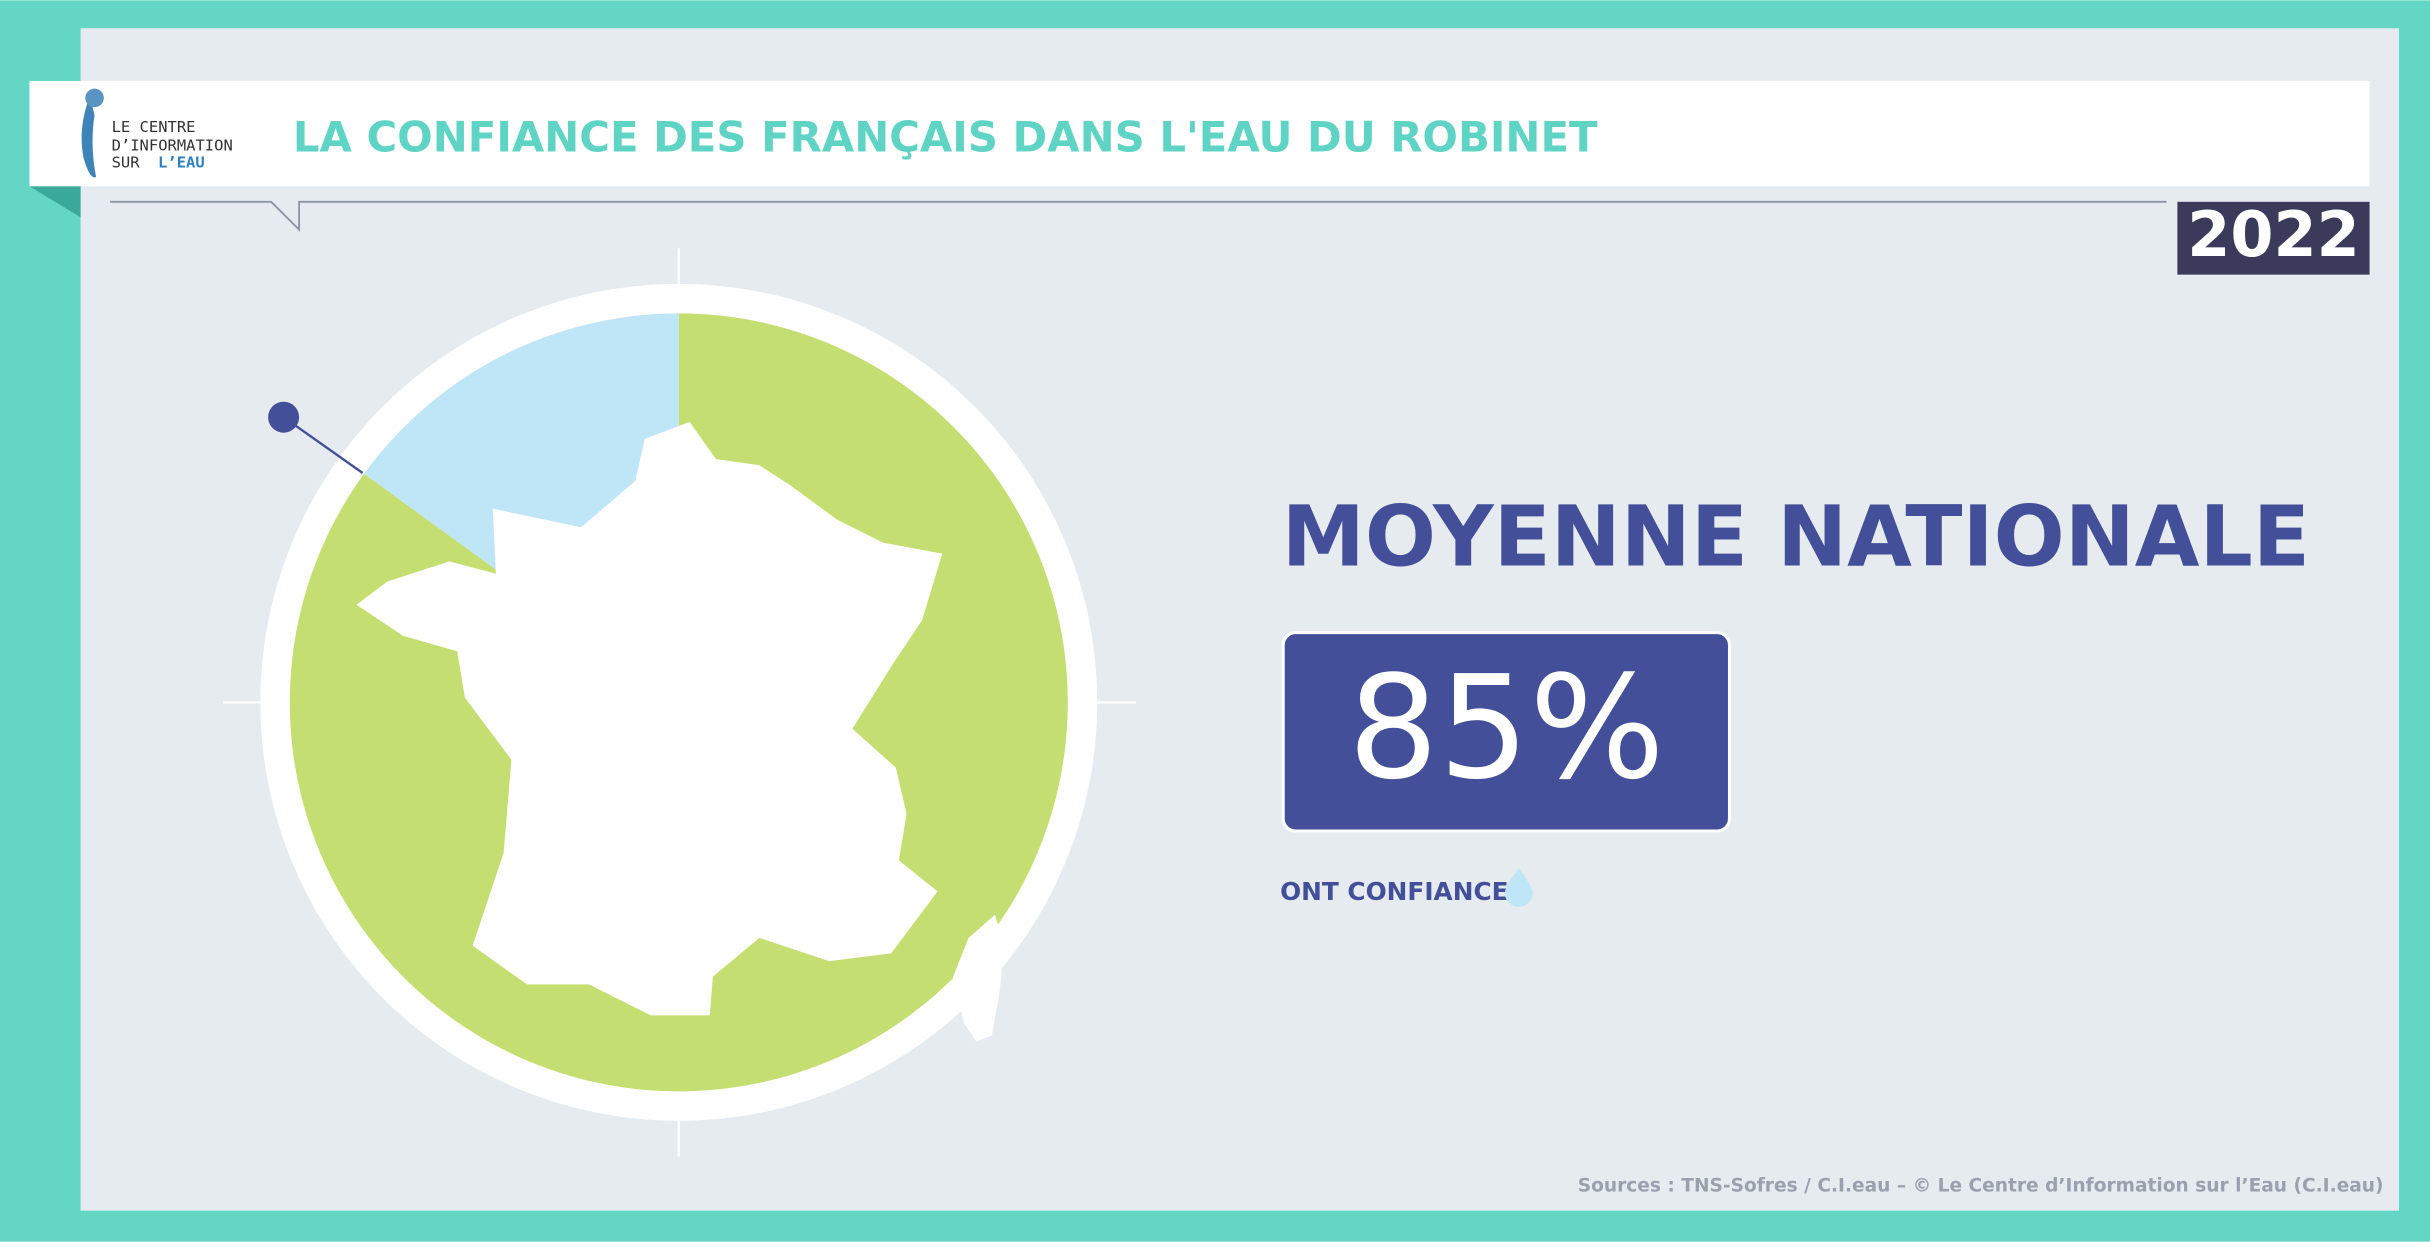 Image resolution: width=2430 pixels, height=1242 pixels. I want to click on corsica, so click(979, 978).